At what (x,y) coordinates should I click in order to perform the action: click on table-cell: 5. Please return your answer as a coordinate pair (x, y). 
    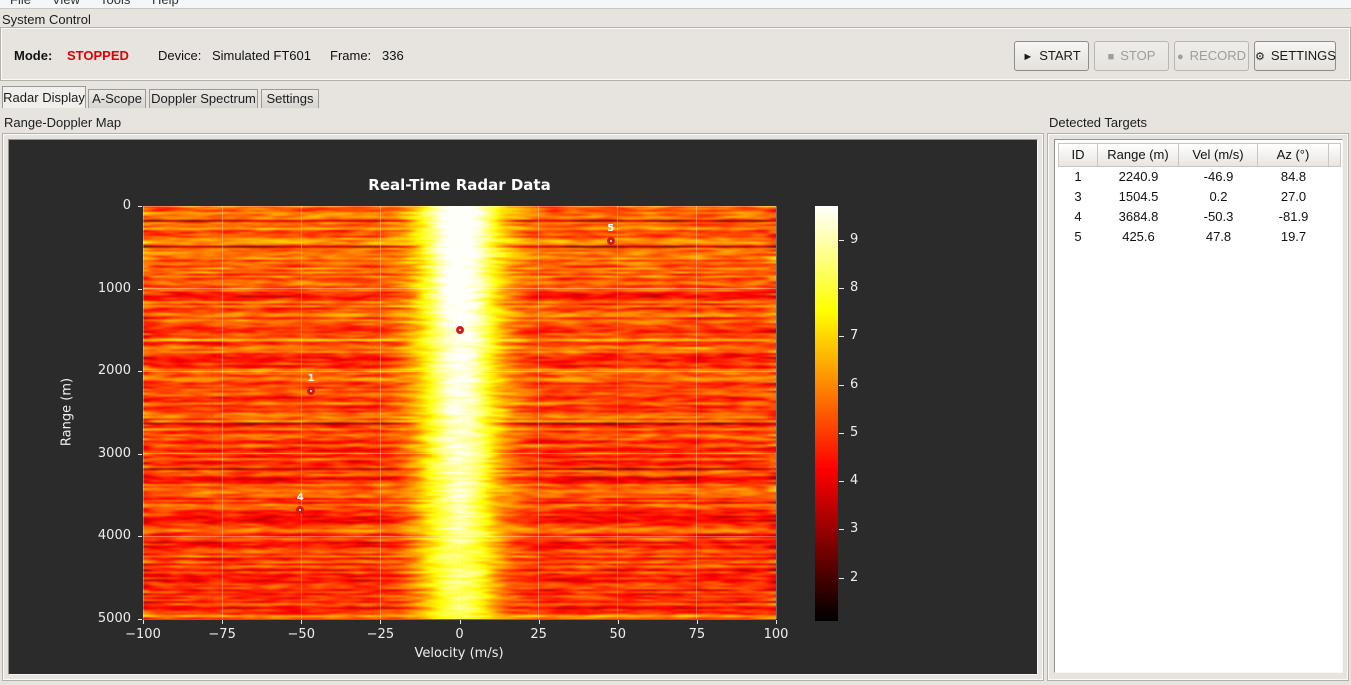
    Looking at the image, I should click on (1078, 236).